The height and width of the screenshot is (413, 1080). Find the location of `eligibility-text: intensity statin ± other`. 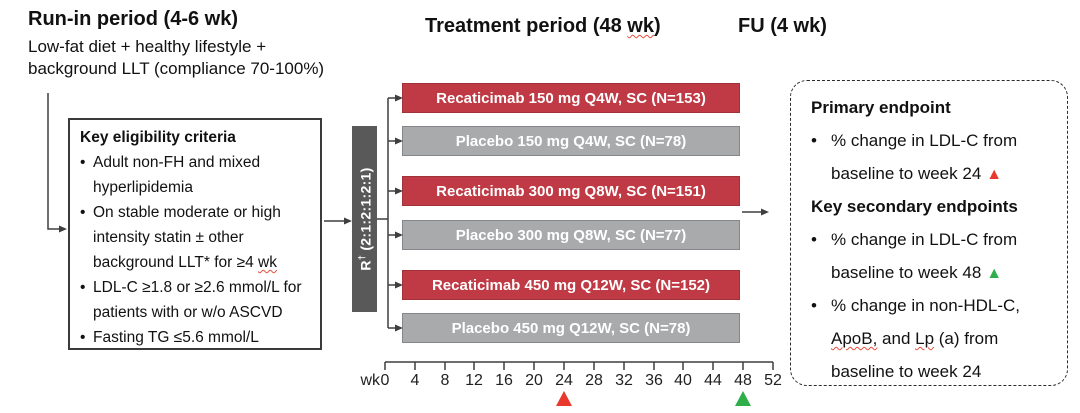

eligibility-text: intensity statin ± other is located at coordinates (168, 237).